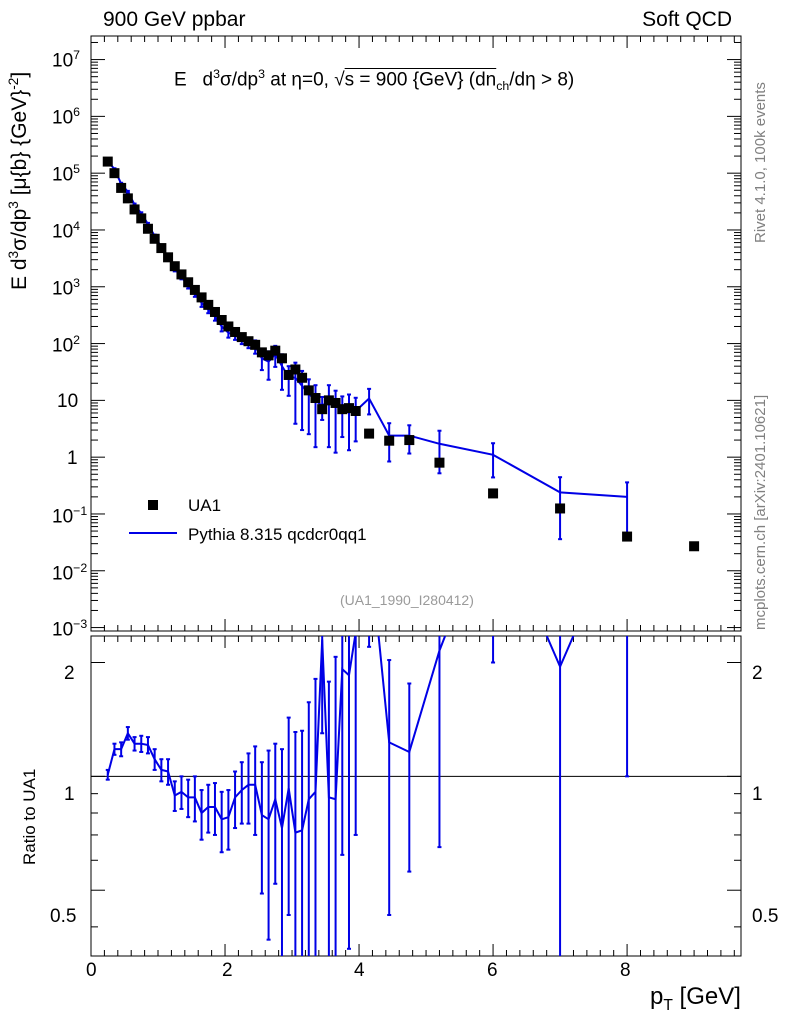 Image resolution: width=786 pixels, height=1024 pixels. What do you see at coordinates (70, 629) in the screenshot?
I see `y-tick-label: 10⁻³` at bounding box center [70, 629].